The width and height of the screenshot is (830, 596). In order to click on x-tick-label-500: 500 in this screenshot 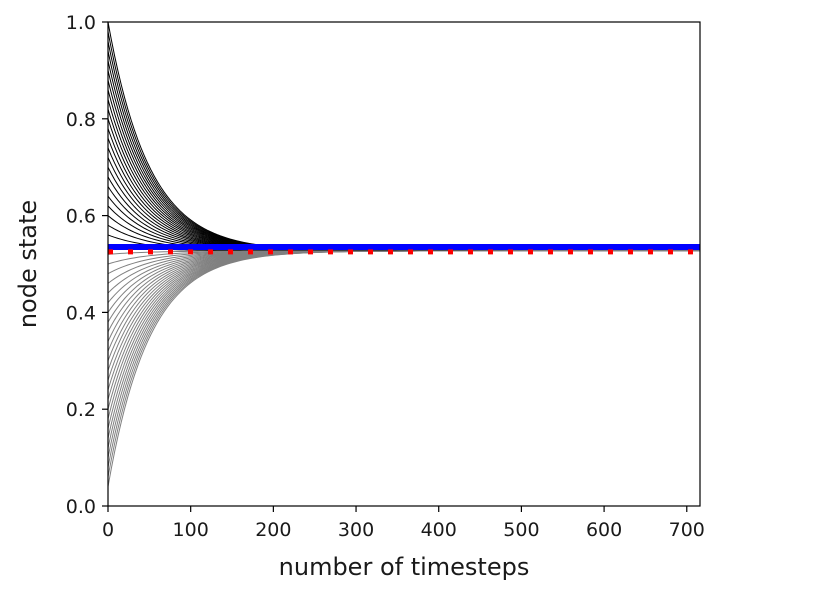, I will do `click(521, 530)`.